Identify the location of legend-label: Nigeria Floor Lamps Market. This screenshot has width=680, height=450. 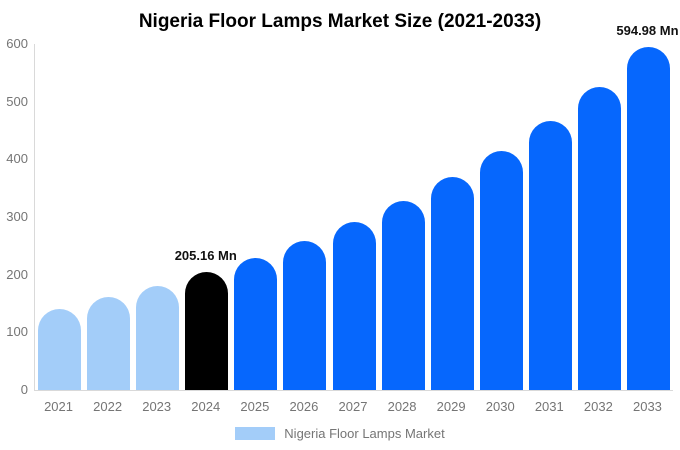
(364, 433).